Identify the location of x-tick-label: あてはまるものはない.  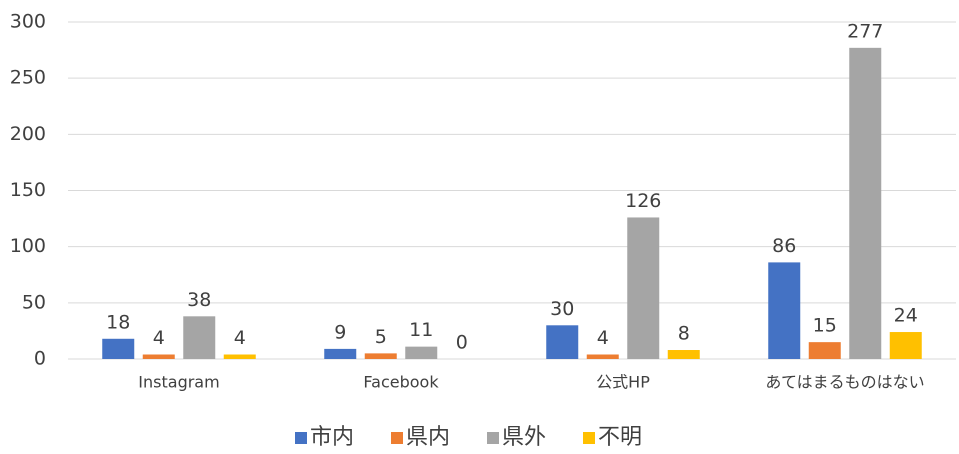
(844, 382).